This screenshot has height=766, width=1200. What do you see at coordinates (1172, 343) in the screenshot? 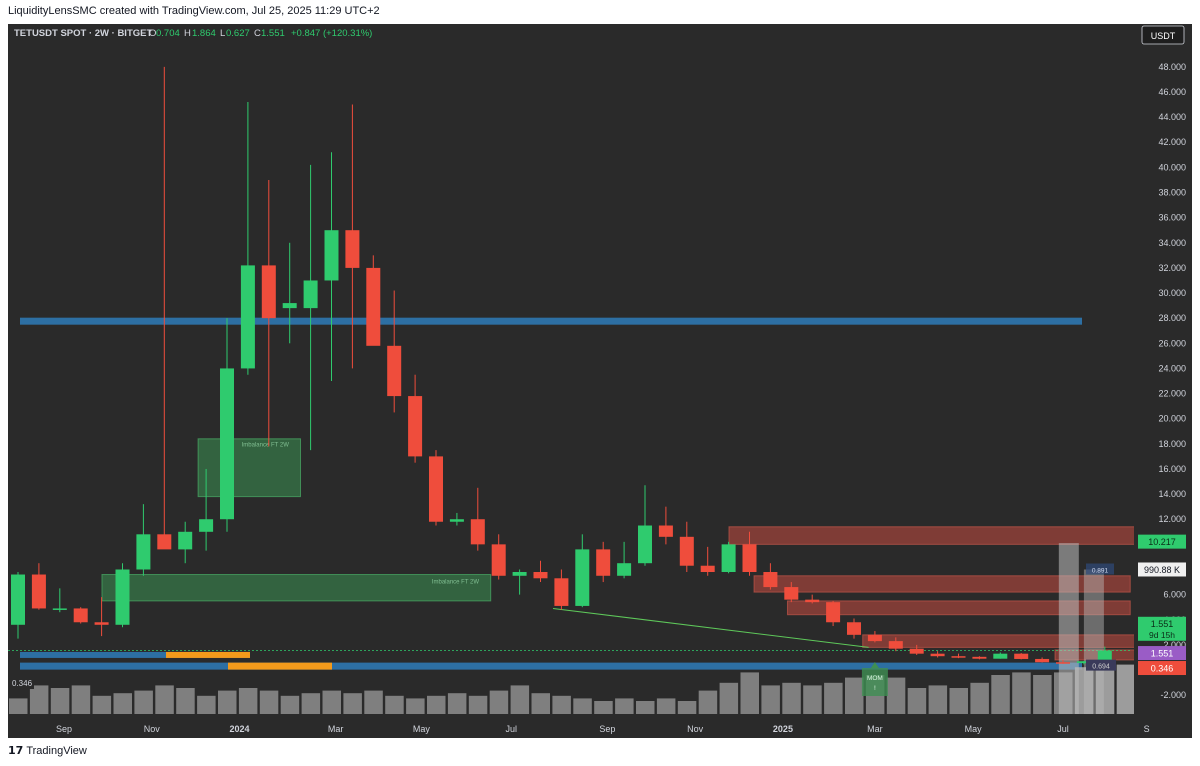
I see `price-axis-label: 26.000` at bounding box center [1172, 343].